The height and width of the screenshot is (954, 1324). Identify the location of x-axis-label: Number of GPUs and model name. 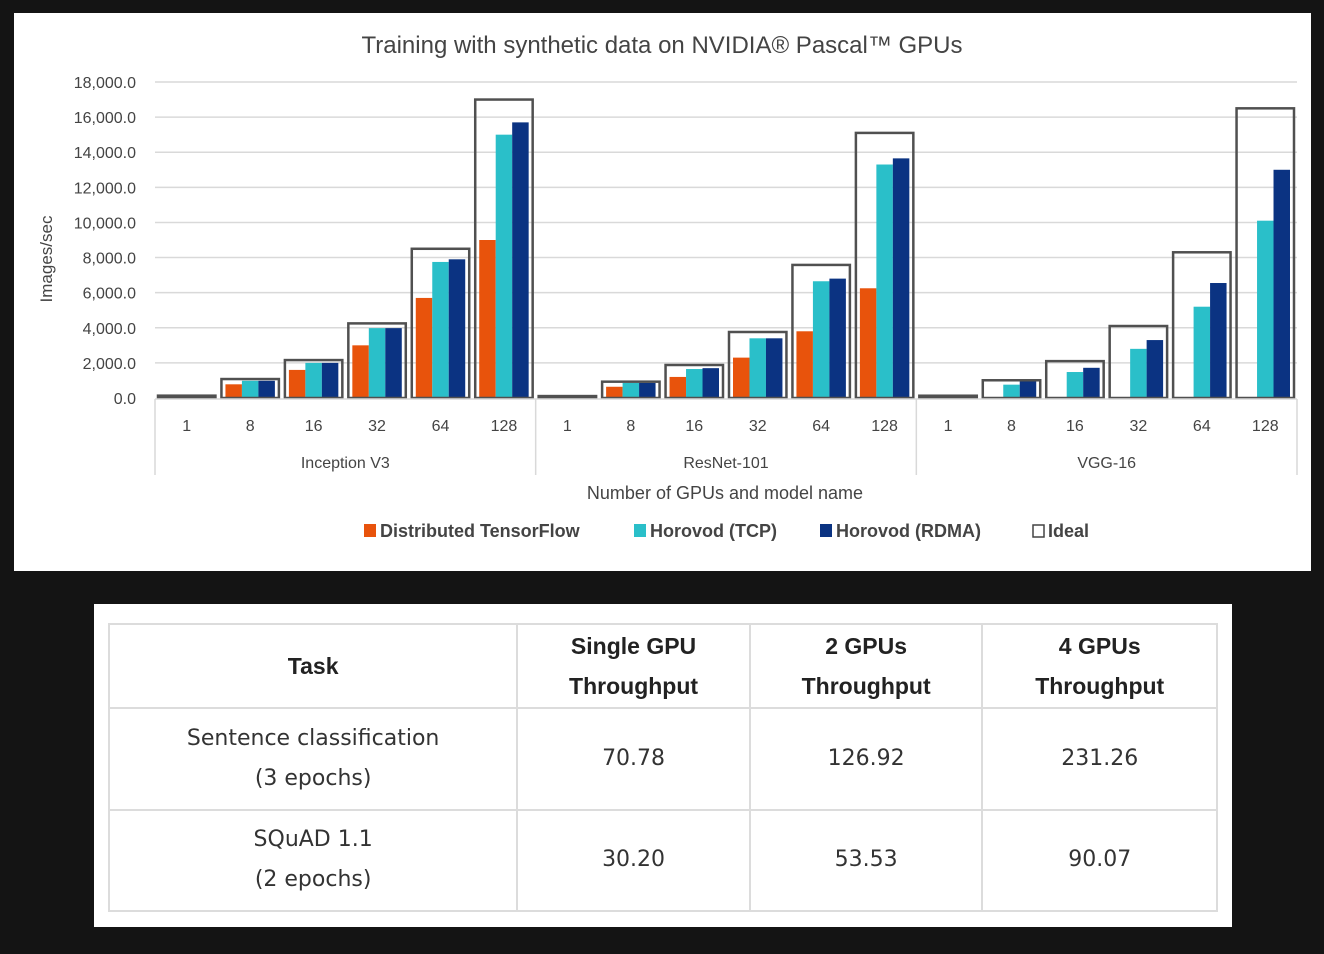
(725, 493).